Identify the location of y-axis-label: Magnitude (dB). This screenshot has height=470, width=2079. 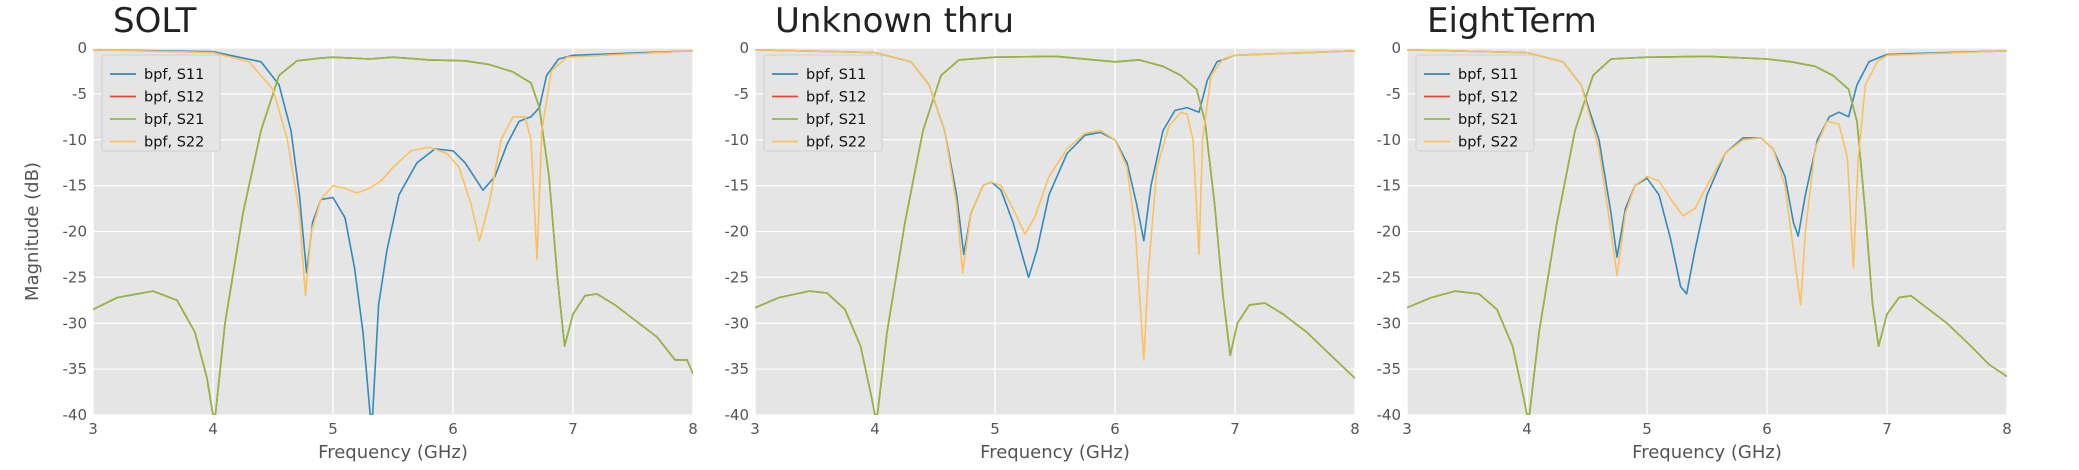
(32, 231).